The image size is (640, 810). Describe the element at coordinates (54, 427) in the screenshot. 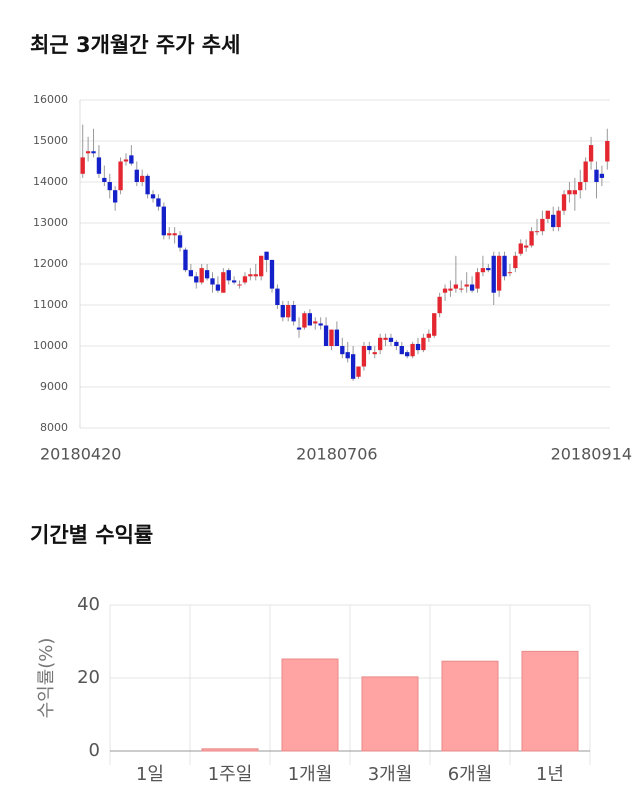

I see `y-tick-label: 8000` at that location.